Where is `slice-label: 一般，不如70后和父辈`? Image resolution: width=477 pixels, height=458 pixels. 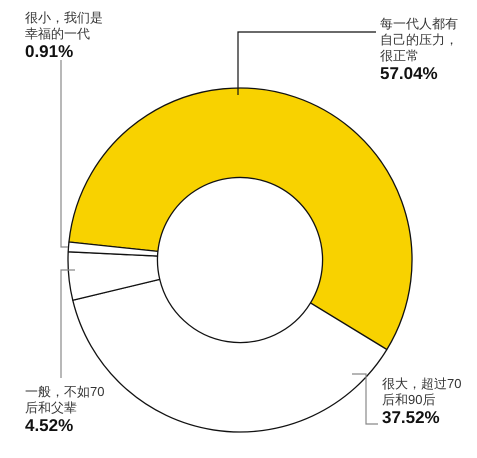 slice-label: 一般，不如70后和父辈 is located at coordinates (64, 399).